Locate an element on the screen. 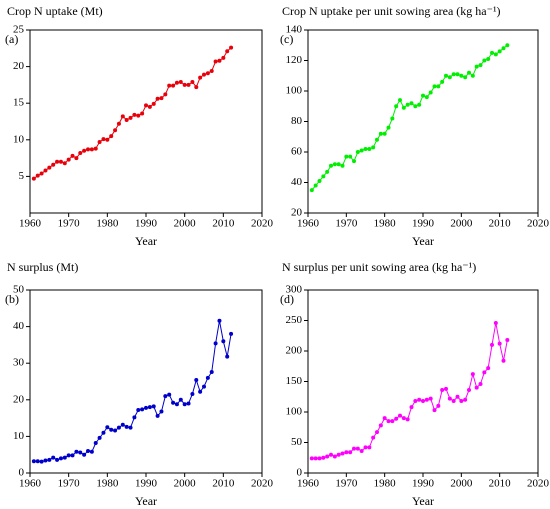  y-tick-label: 60 is located at coordinates (297, 152).